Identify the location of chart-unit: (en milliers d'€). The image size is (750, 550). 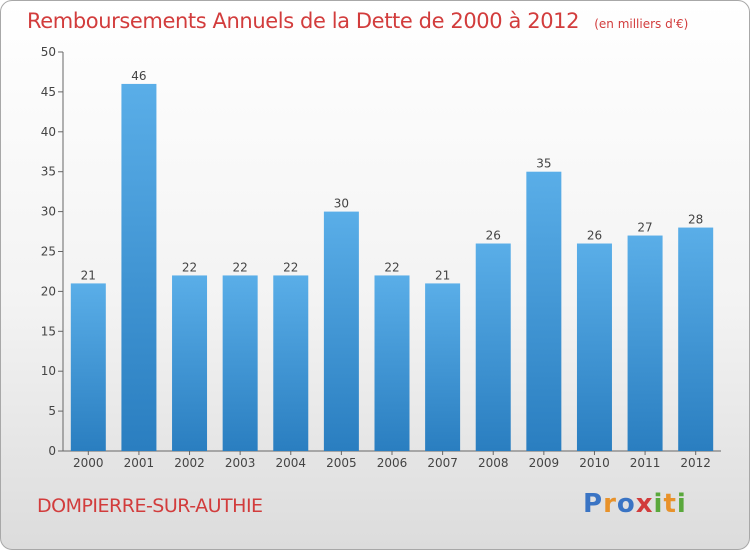
(641, 24).